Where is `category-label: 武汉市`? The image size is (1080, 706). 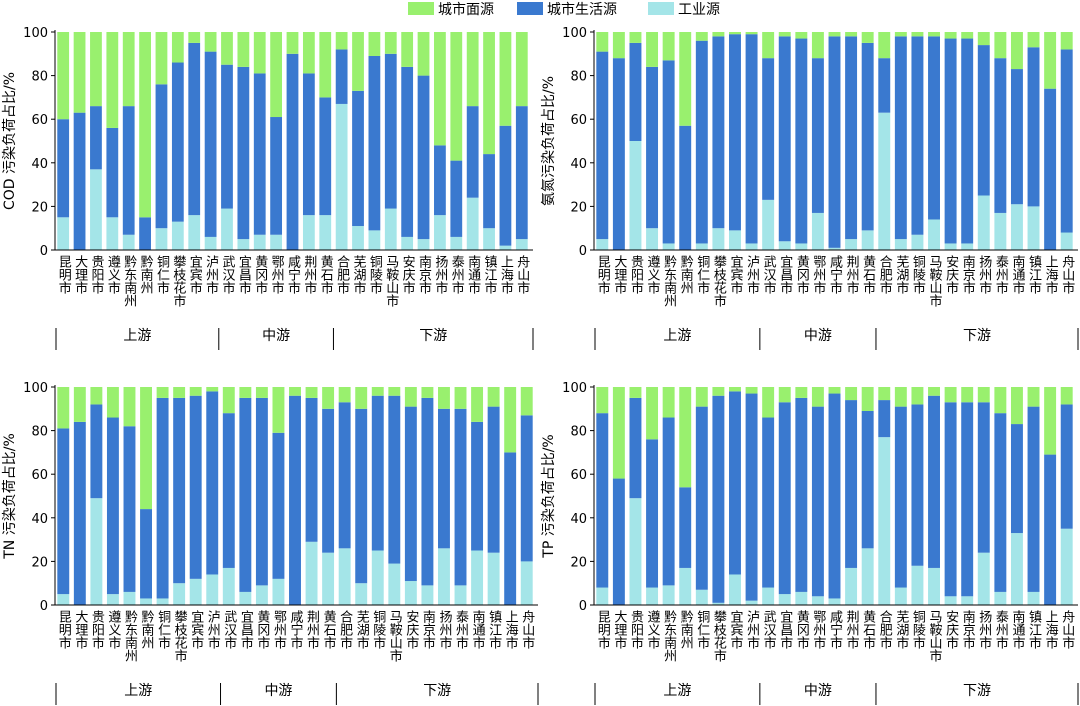
category-label: 武汉市 is located at coordinates (769, 274).